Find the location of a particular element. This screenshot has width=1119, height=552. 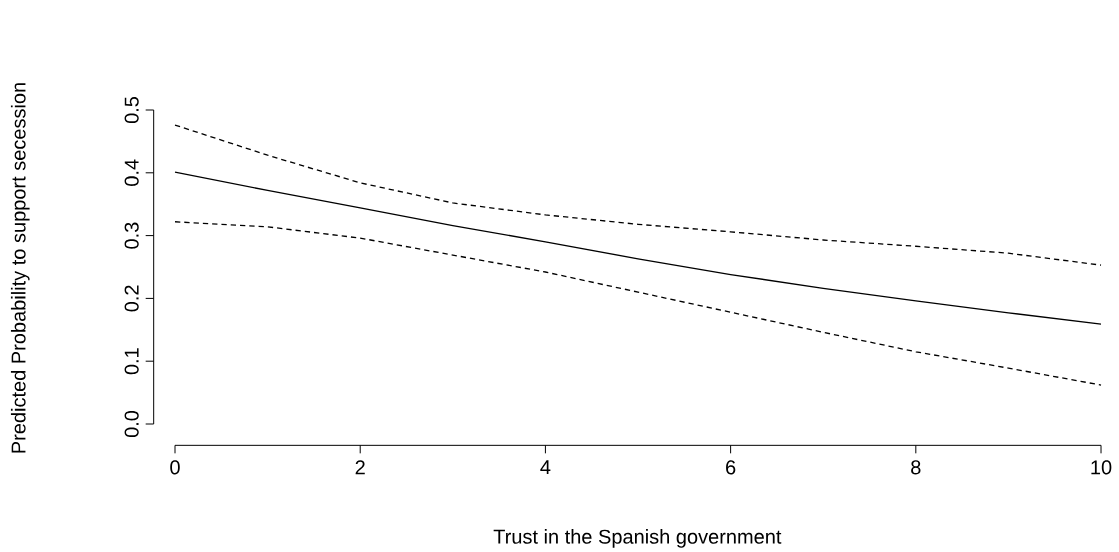

y-axis-title: Predicted Probability to support secession is located at coordinates (20, 268).